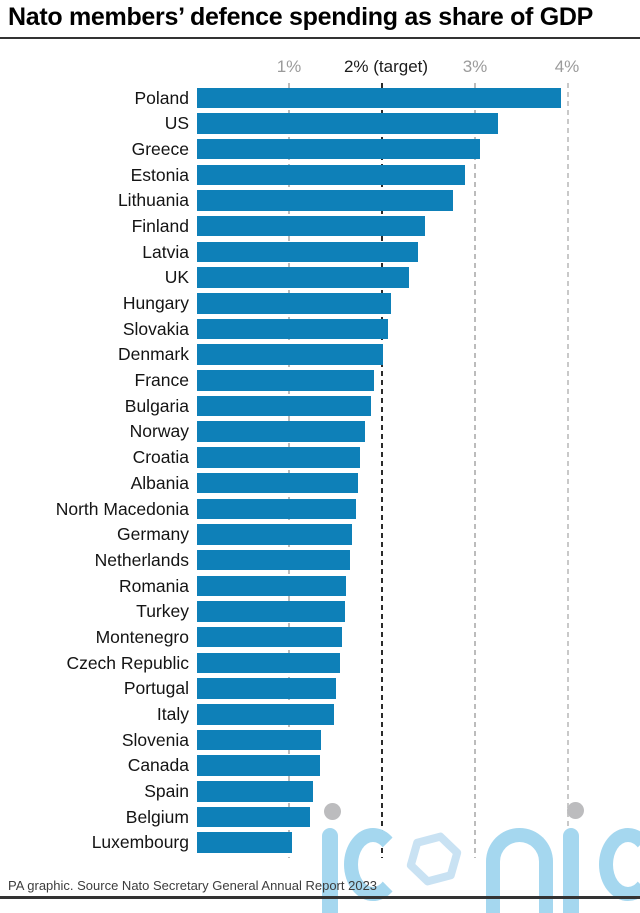 This screenshot has width=640, height=913. I want to click on country-label: Luxembourg, so click(140, 842).